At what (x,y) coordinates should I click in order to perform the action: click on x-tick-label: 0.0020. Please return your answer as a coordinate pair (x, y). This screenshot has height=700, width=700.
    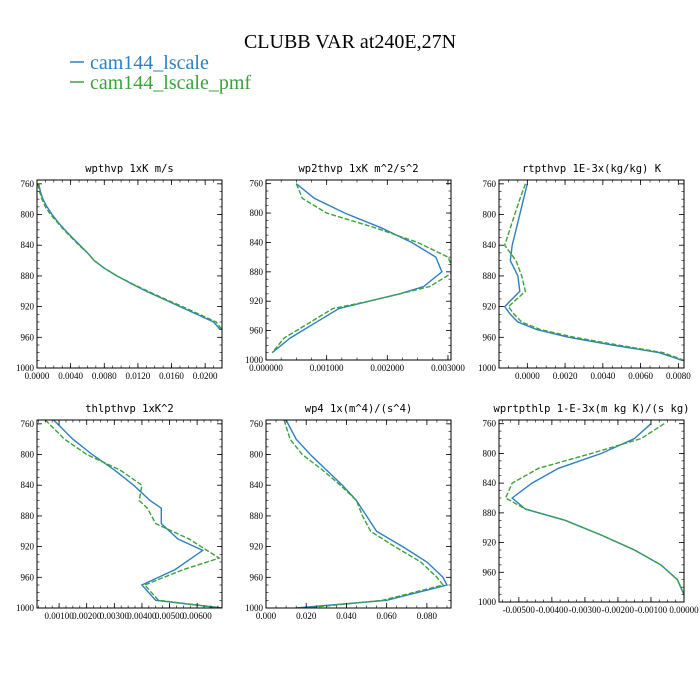
    Looking at the image, I should click on (565, 376).